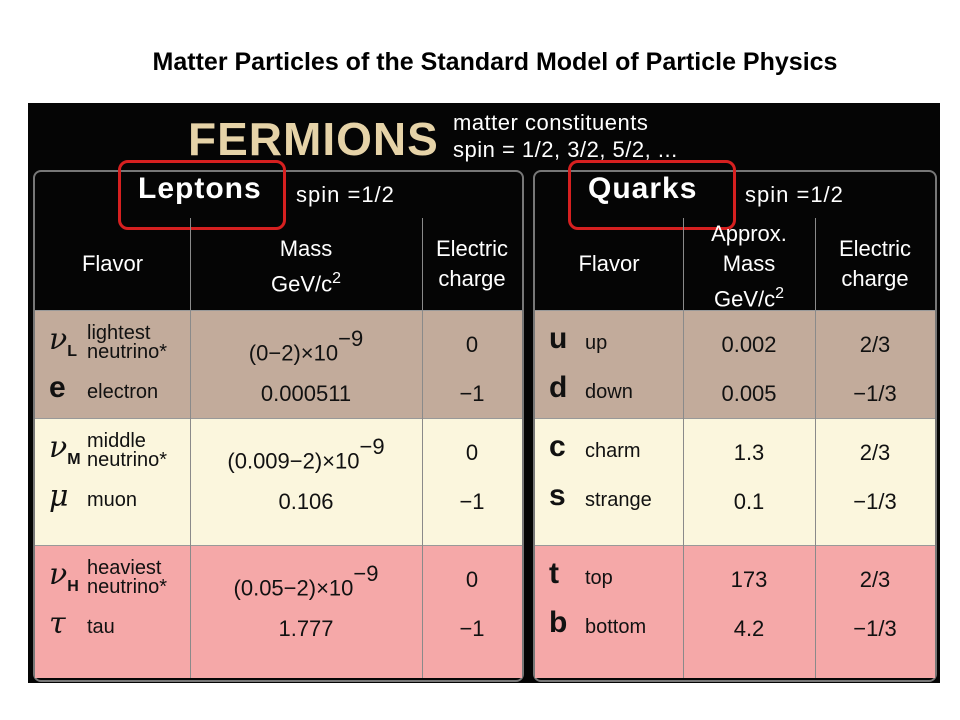 This screenshot has width=960, height=720. I want to click on particle-symbol: c, so click(557, 447).